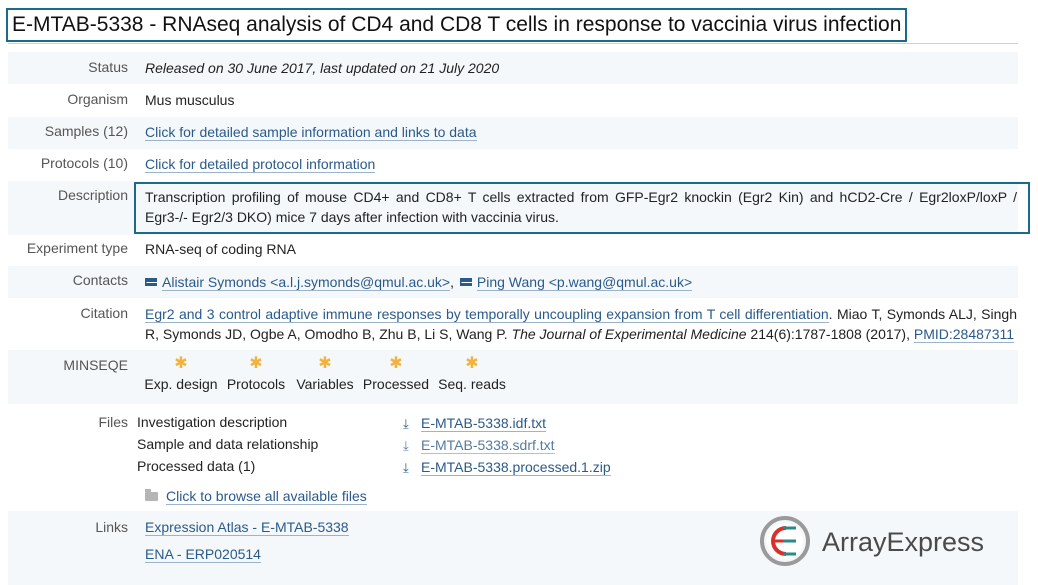 This screenshot has height=585, width=1038. I want to click on sdrf-file-link: E-MTAB-5338.sdrf.txt, so click(488, 445).